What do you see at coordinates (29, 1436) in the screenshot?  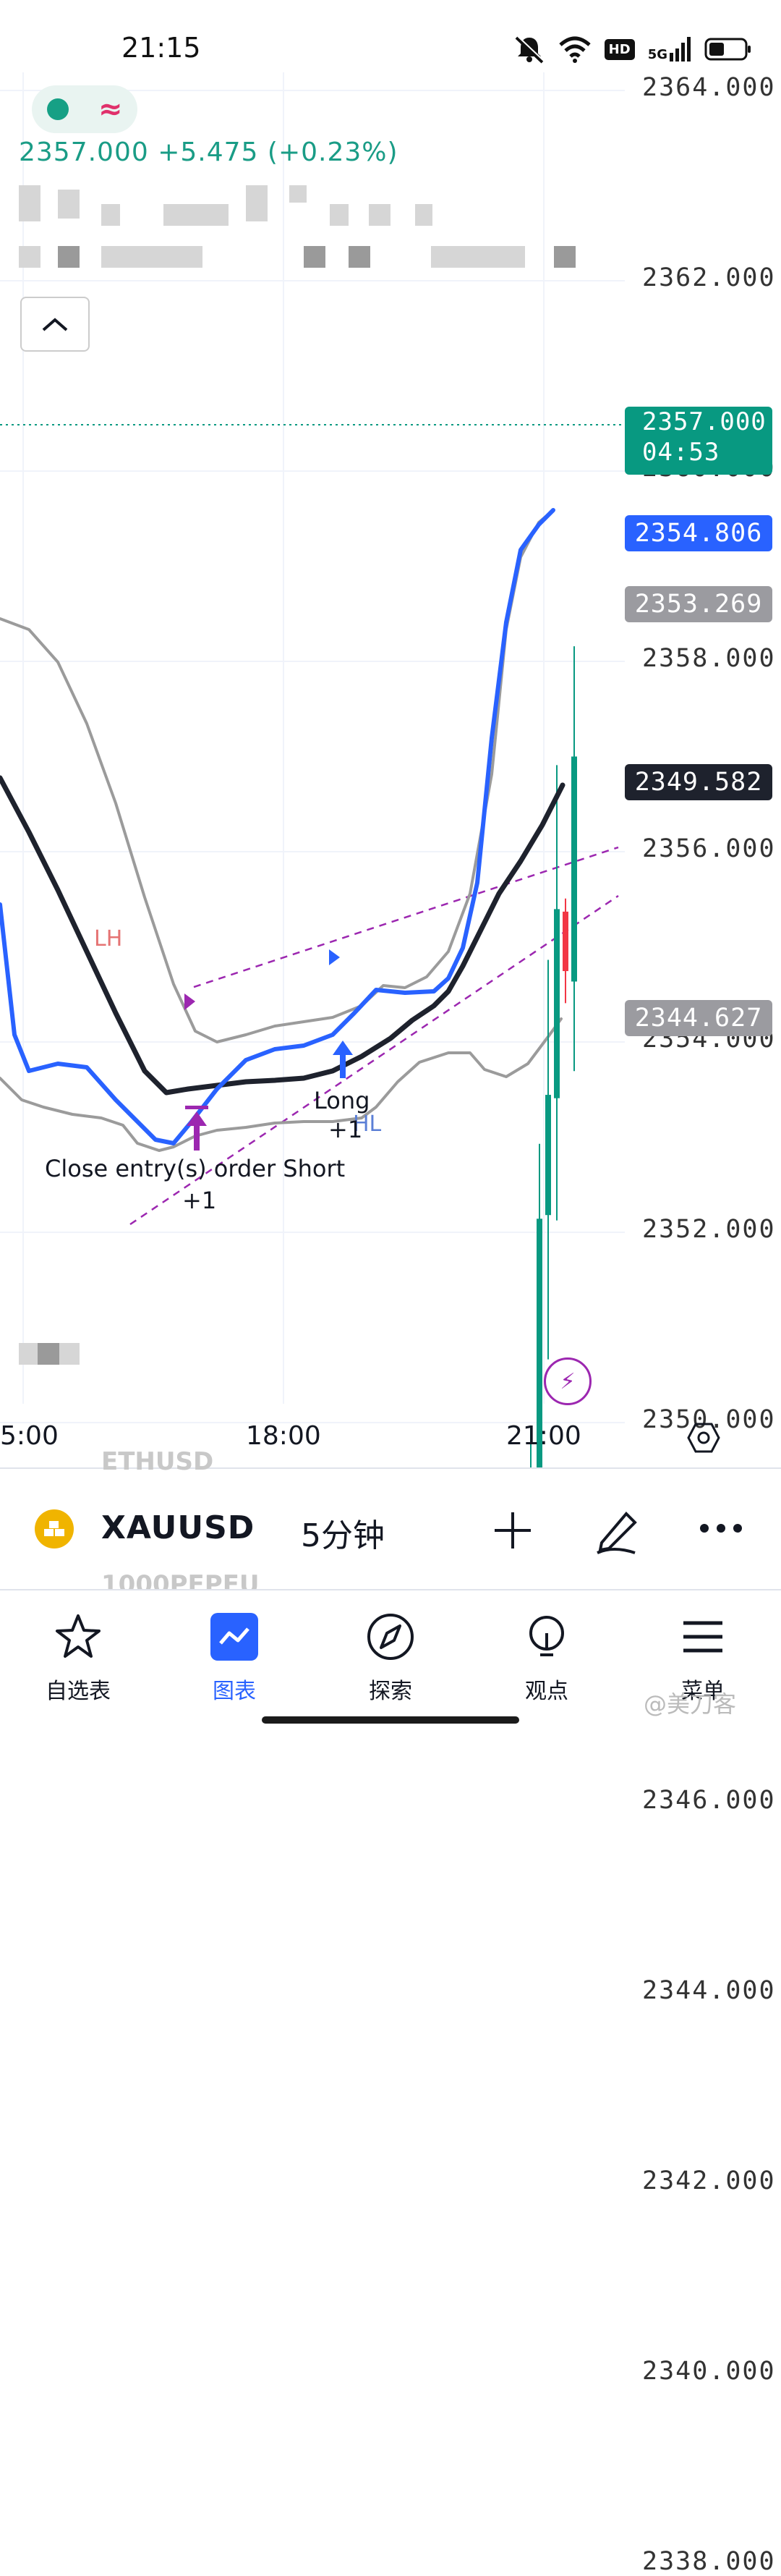 I see `time-label-1500: 5:00` at bounding box center [29, 1436].